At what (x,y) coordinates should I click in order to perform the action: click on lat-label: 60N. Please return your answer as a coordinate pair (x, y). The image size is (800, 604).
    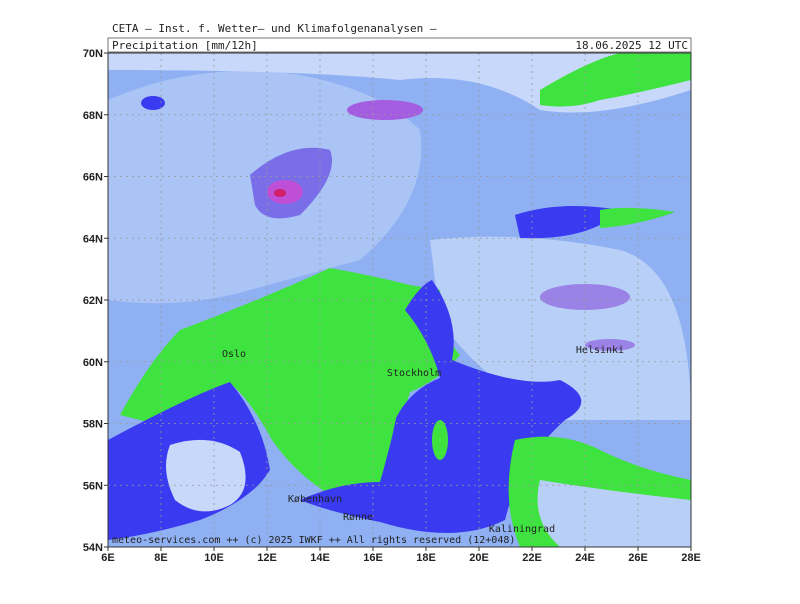
    Looking at the image, I should click on (93, 363).